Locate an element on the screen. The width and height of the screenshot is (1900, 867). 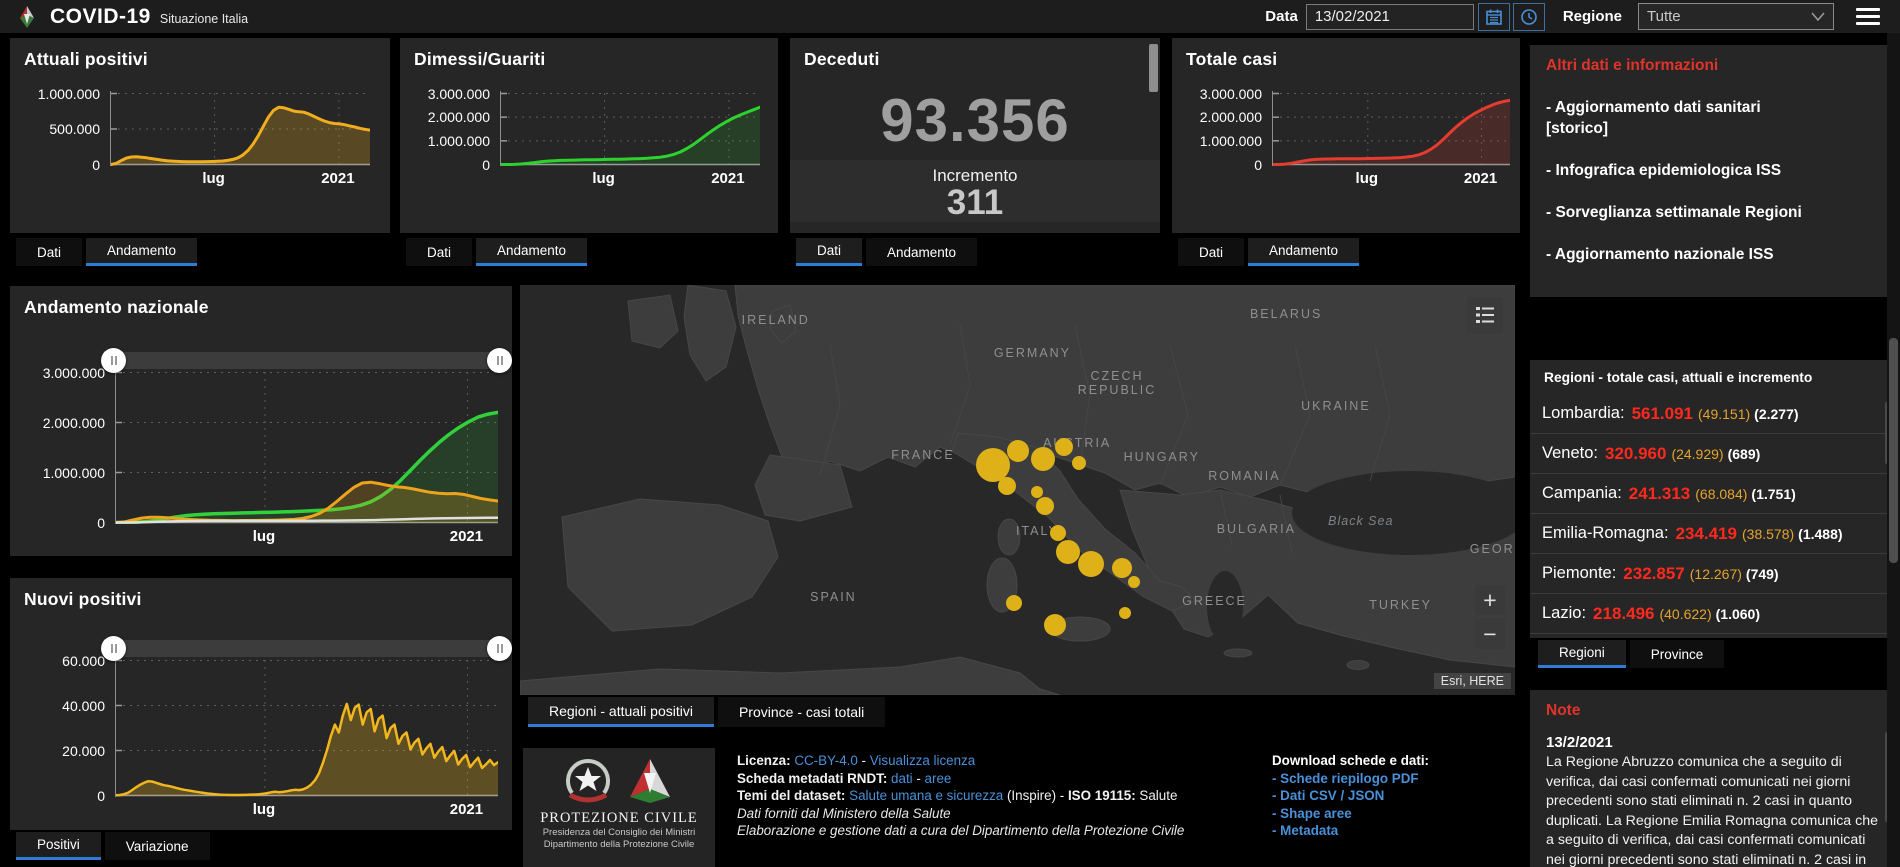
y-tick-label: 500.000 is located at coordinates (74, 129).